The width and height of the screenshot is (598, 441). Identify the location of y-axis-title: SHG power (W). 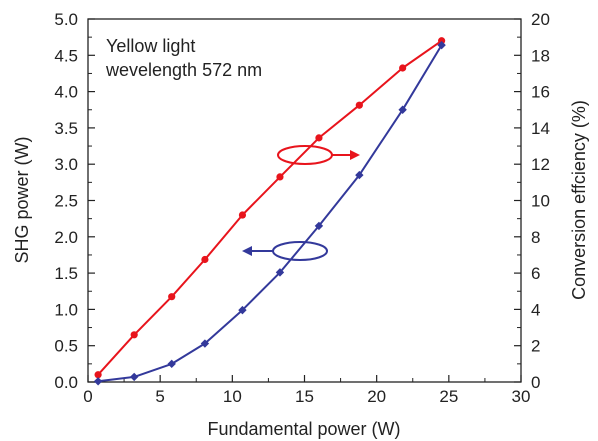
(22, 199).